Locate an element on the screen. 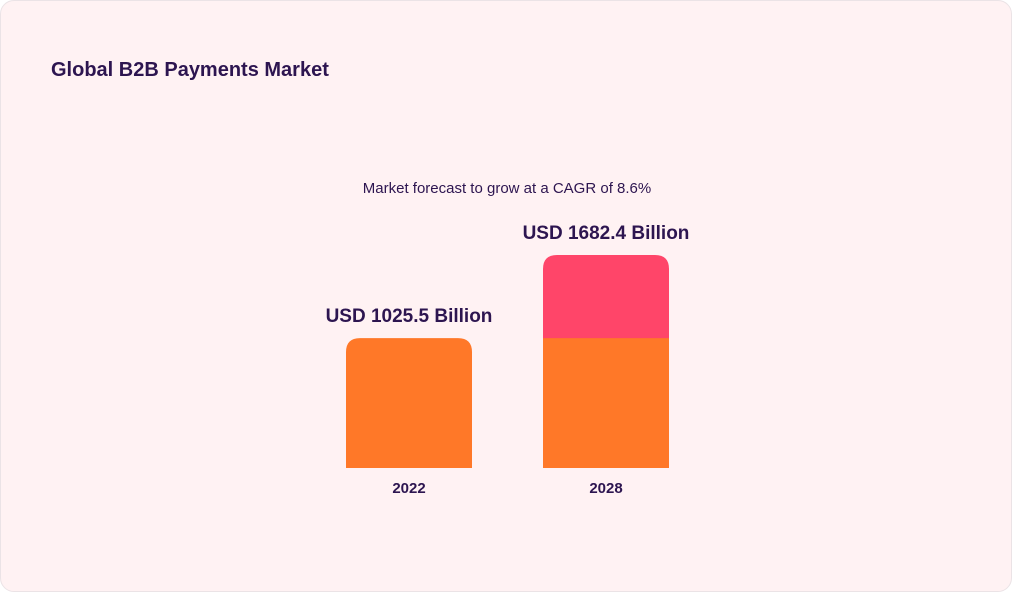  chart-title: Global B2B Payments Market is located at coordinates (190, 70).